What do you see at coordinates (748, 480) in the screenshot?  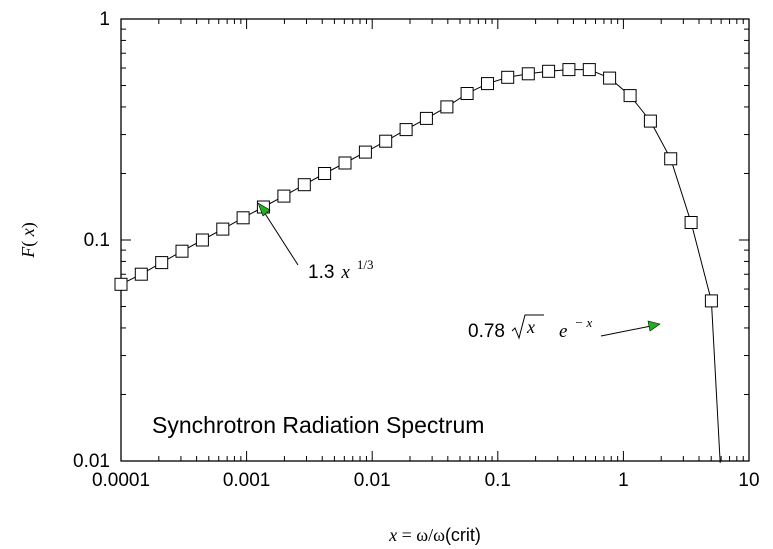 I see `x-tick-label: 10` at bounding box center [748, 480].